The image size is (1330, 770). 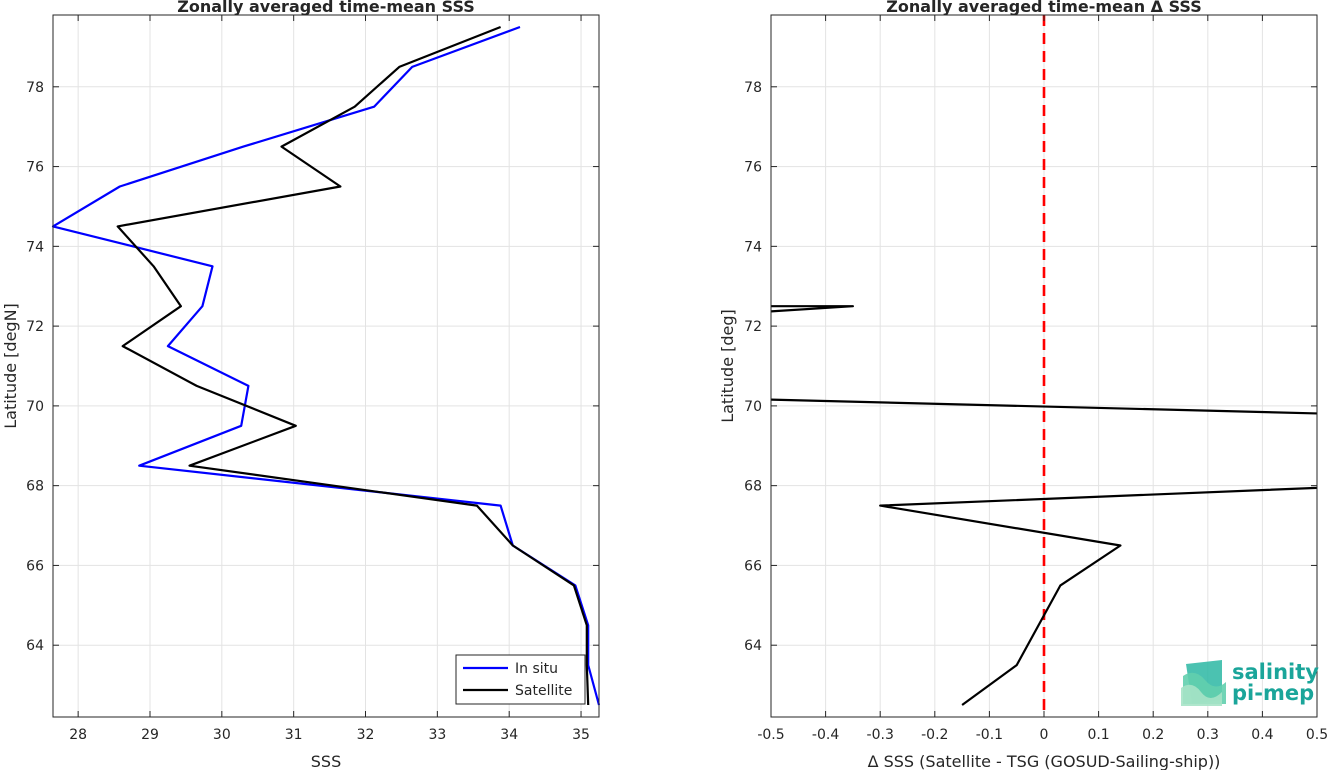 I want to click on x-tick-label: 0.4, so click(x=1262, y=735).